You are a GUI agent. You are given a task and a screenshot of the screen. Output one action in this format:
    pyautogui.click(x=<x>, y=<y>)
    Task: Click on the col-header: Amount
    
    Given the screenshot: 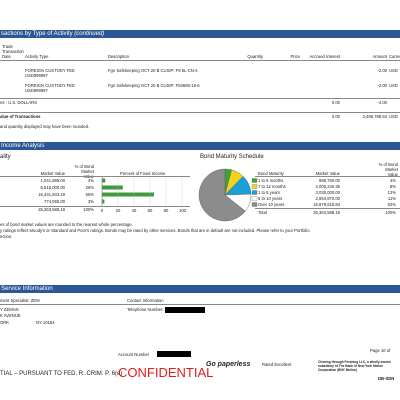 What is the action you would take?
    pyautogui.click(x=379, y=56)
    